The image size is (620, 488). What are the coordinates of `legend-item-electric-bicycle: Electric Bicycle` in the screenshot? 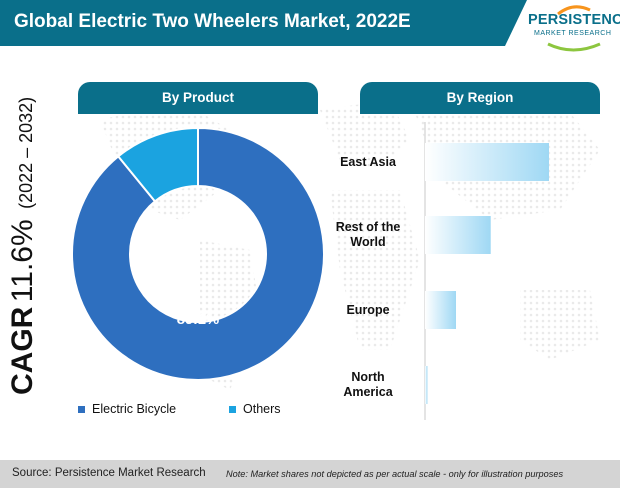 It's located at (127, 409).